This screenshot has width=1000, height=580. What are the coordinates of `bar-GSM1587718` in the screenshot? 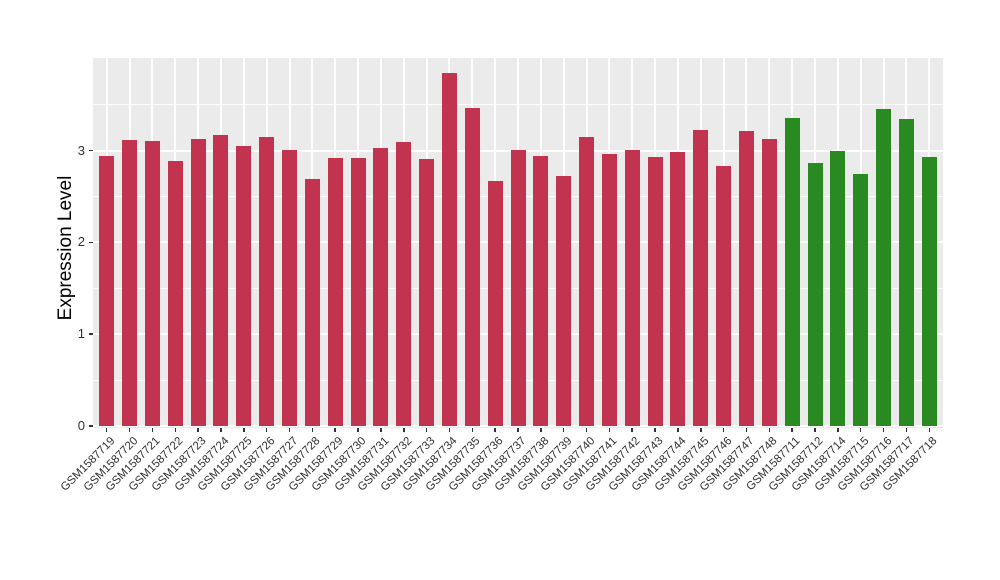 It's located at (929, 291).